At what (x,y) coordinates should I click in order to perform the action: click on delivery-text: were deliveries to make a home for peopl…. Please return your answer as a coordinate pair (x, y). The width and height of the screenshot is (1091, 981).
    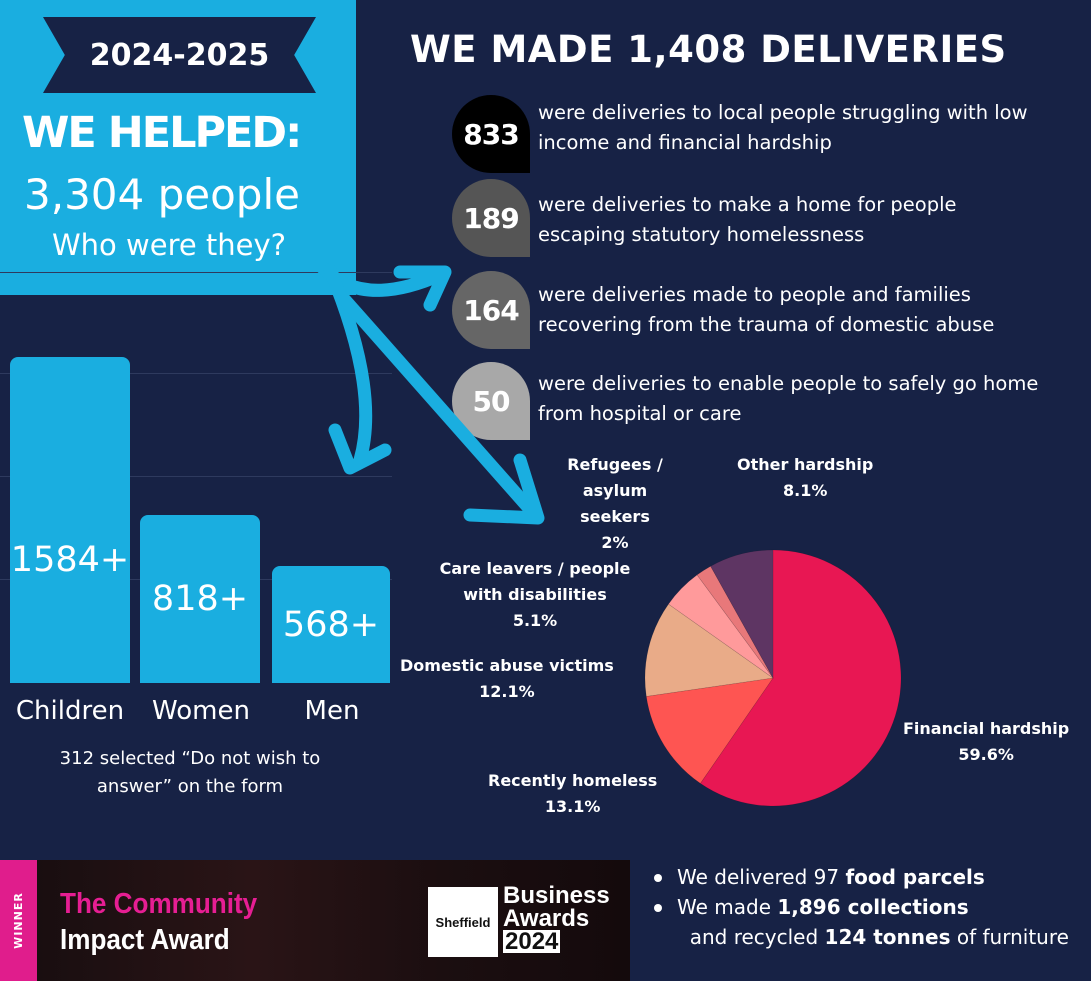
    Looking at the image, I should click on (747, 219).